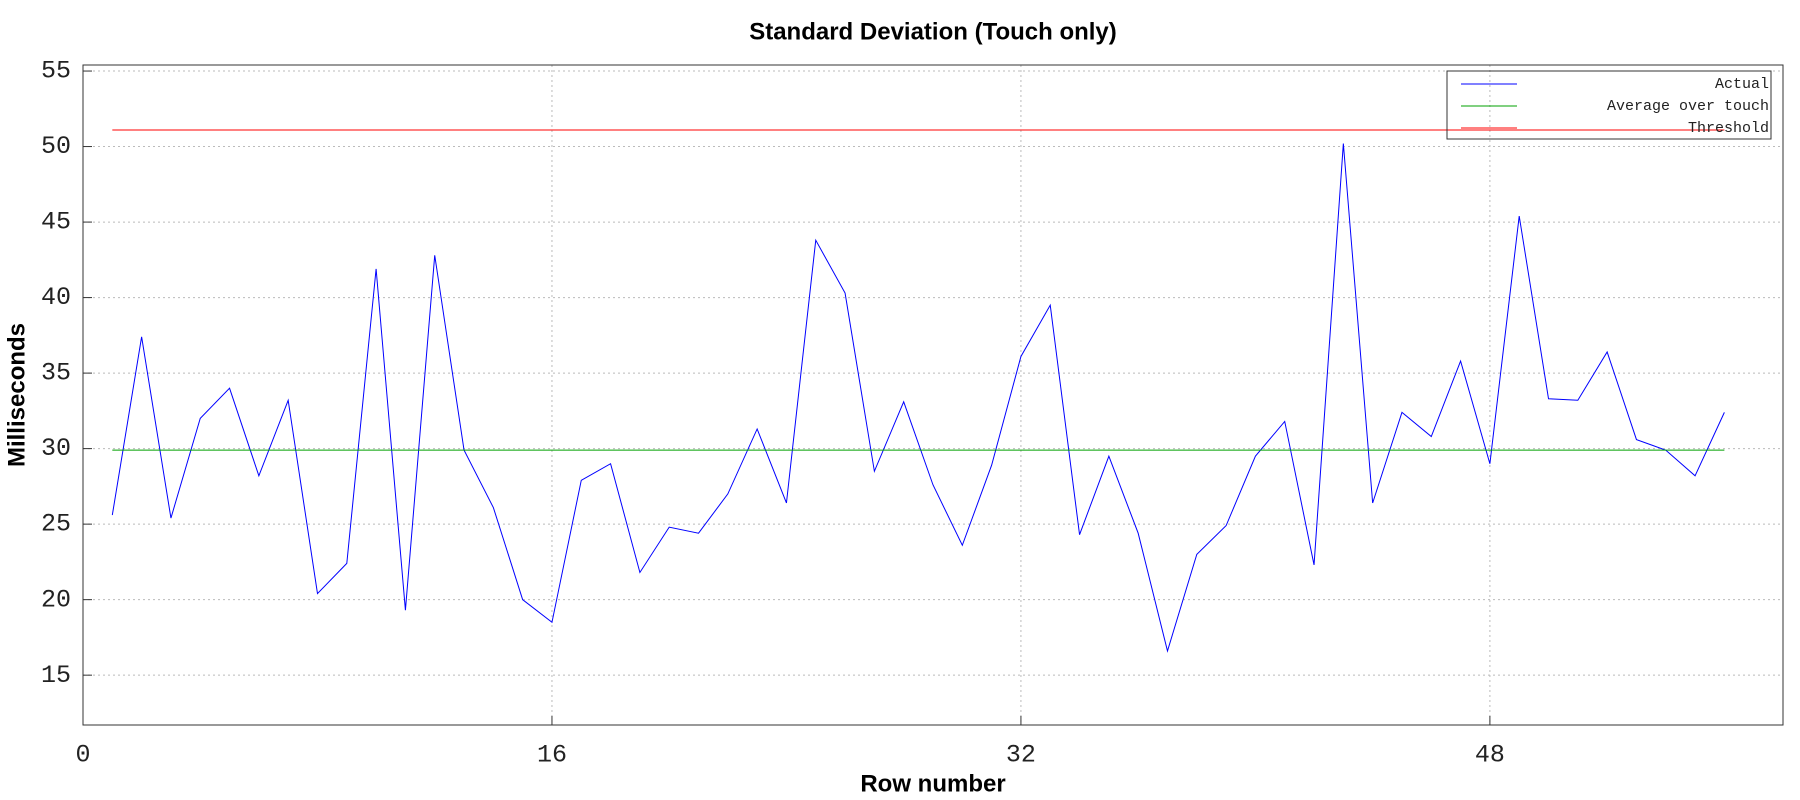 The width and height of the screenshot is (1800, 800). Describe the element at coordinates (1490, 755) in the screenshot. I see `x-tick-label: 48` at that location.